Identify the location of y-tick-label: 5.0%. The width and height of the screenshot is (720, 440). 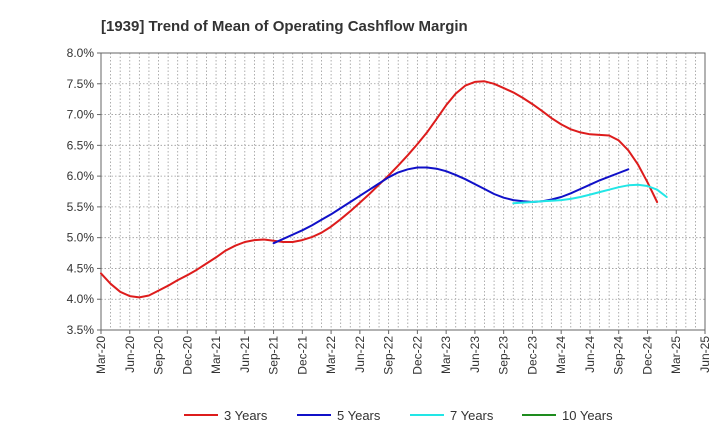
(81, 238).